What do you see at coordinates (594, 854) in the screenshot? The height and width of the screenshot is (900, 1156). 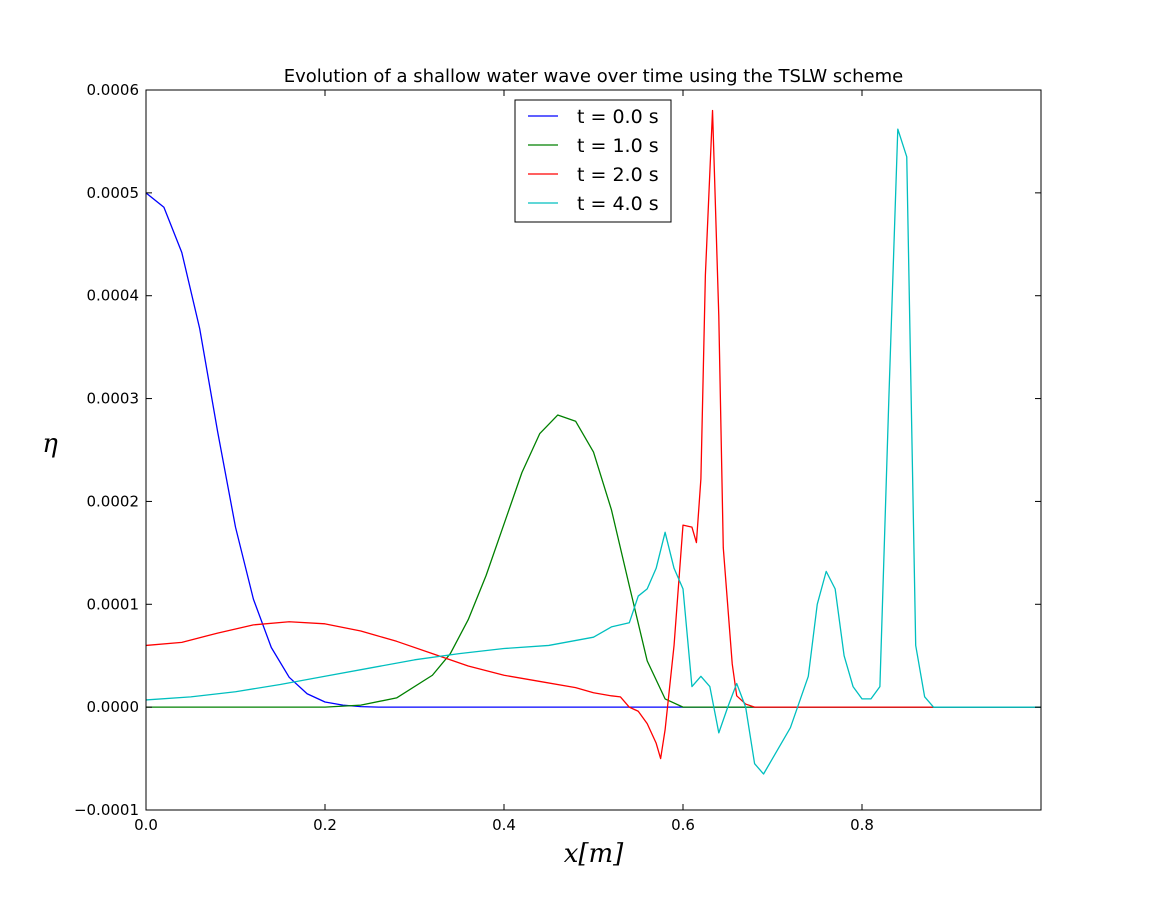 I see `x-axis-label: x[m]` at bounding box center [594, 854].